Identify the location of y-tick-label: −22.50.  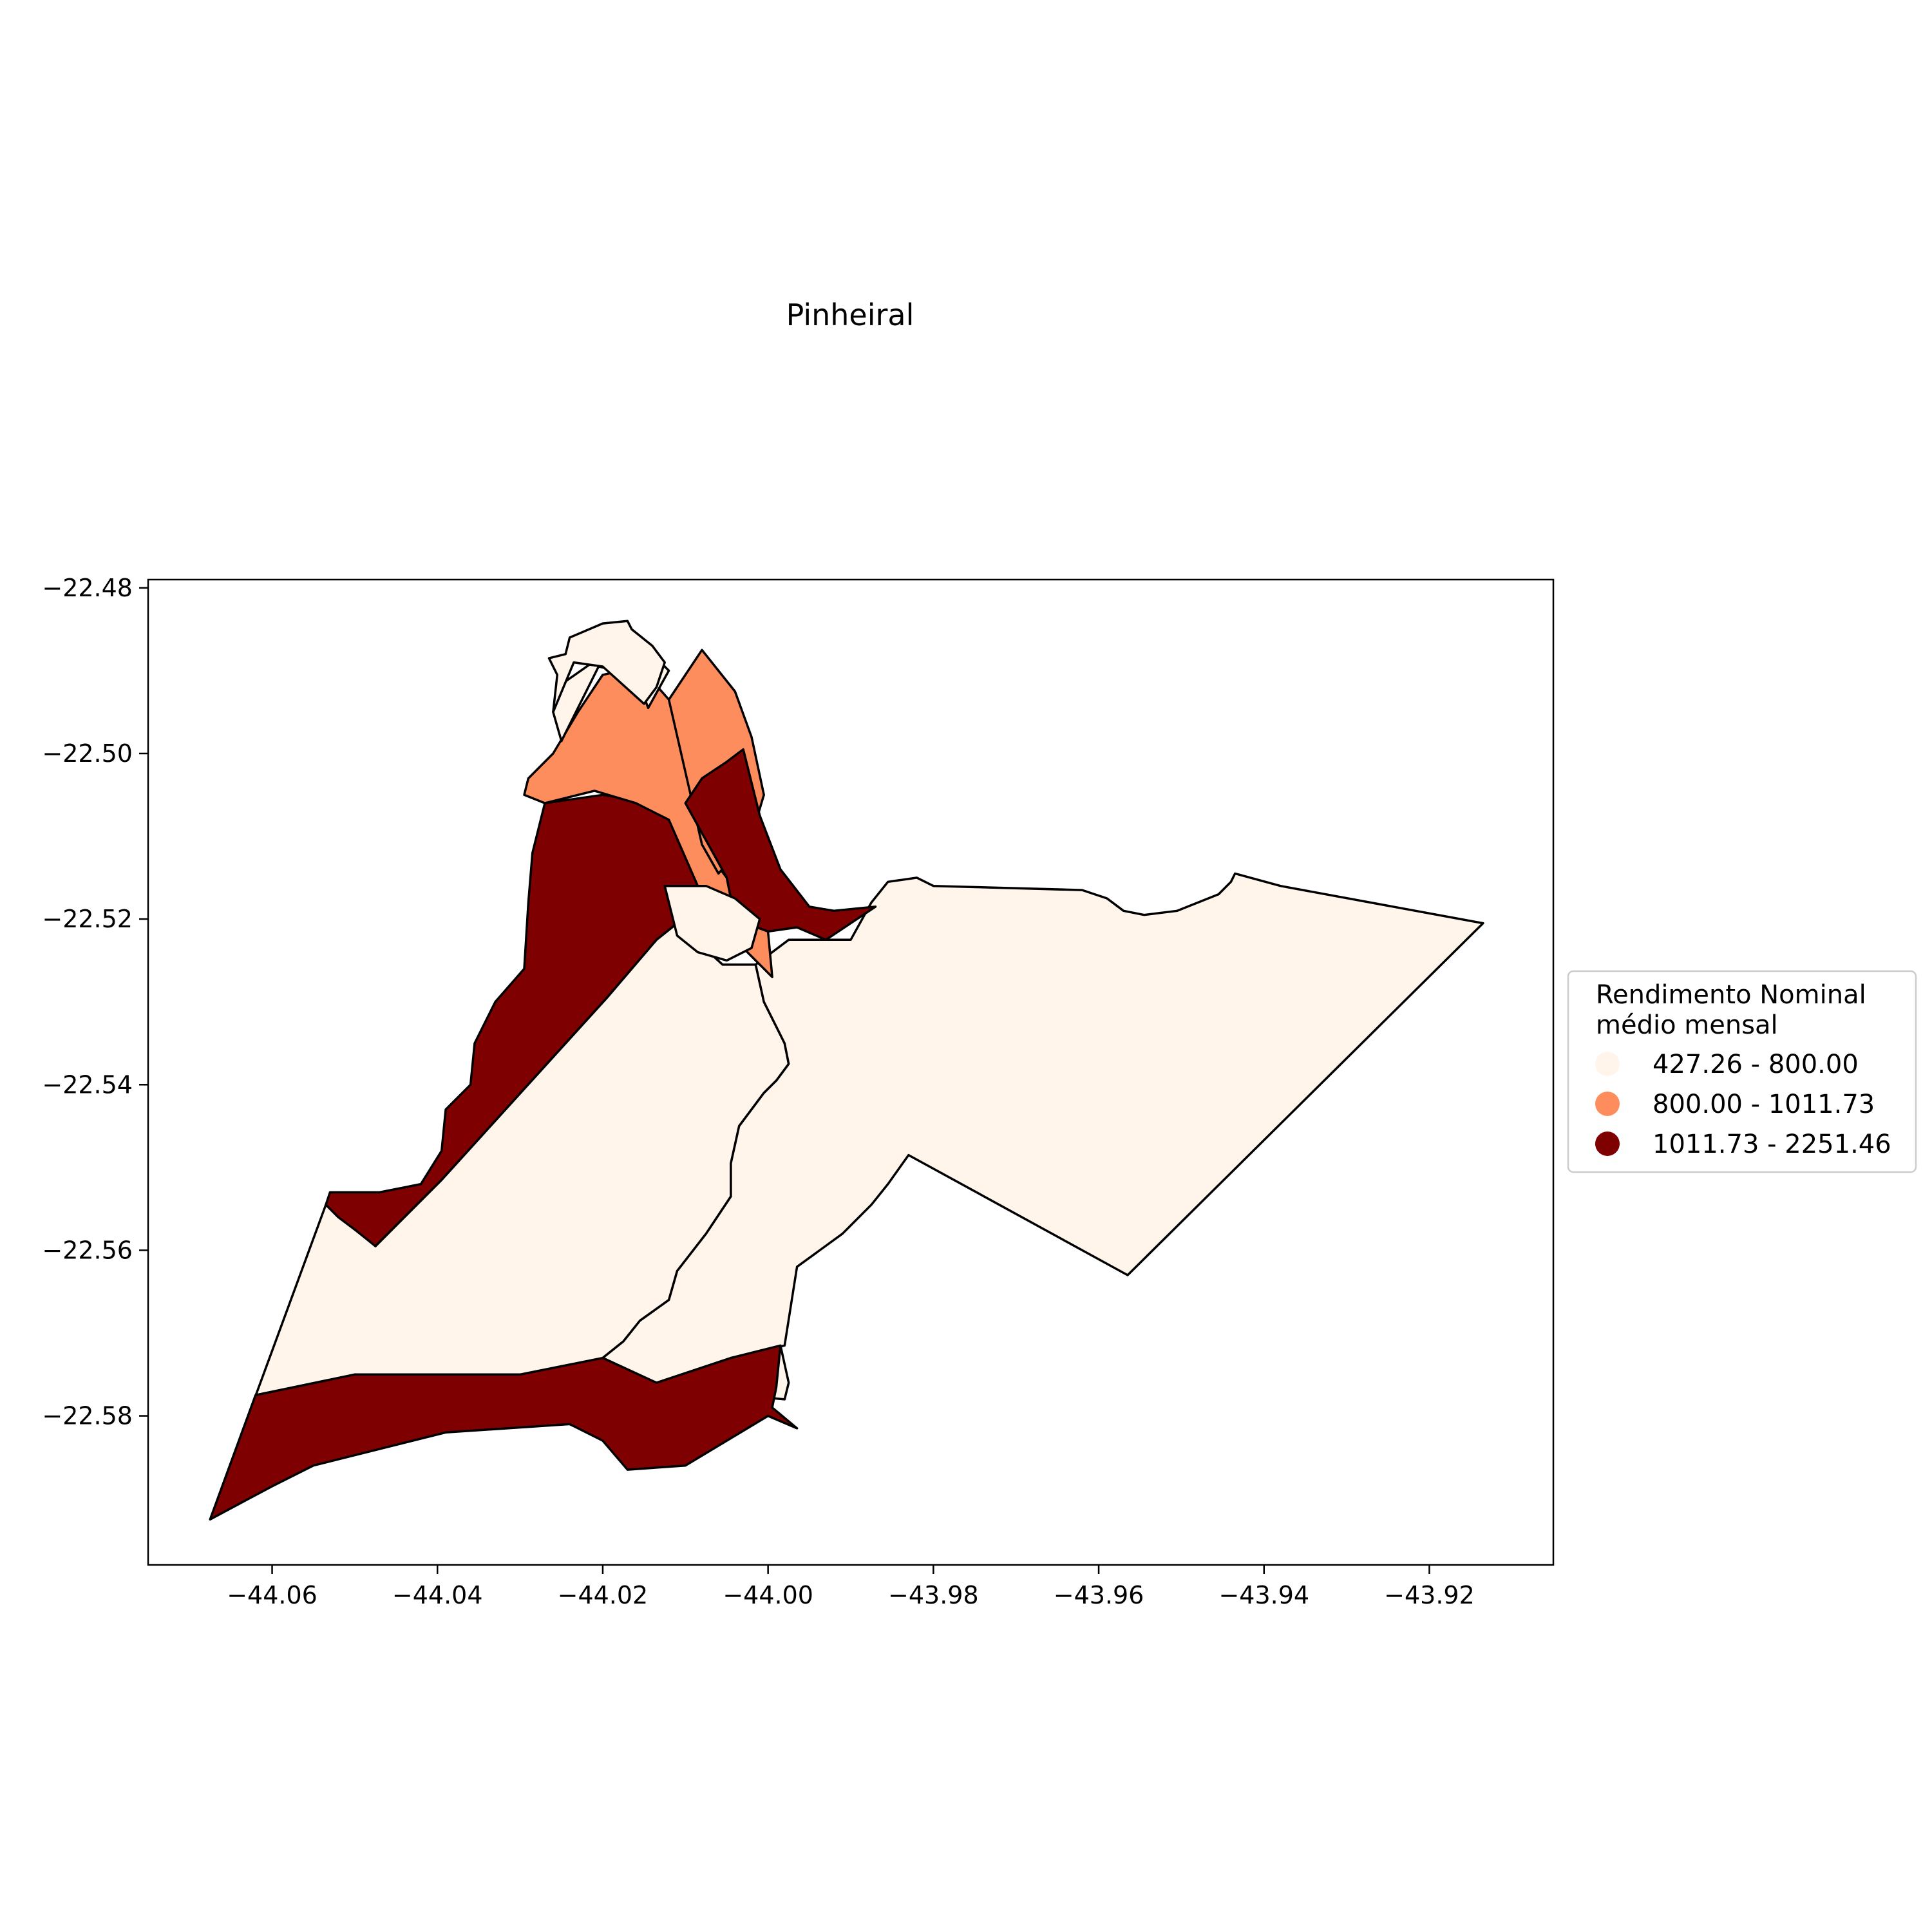
(87, 753).